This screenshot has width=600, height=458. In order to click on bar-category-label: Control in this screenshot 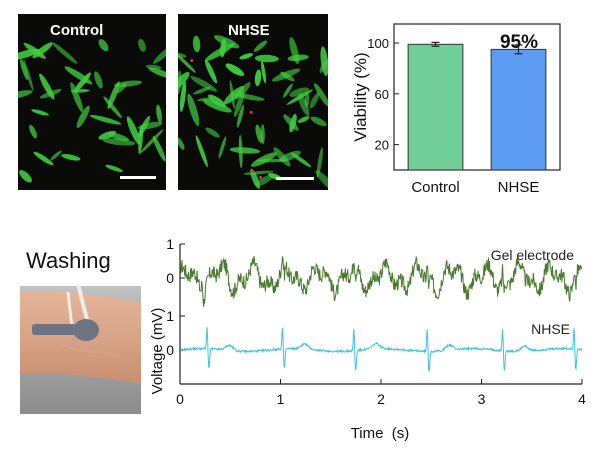, I will do `click(435, 187)`.